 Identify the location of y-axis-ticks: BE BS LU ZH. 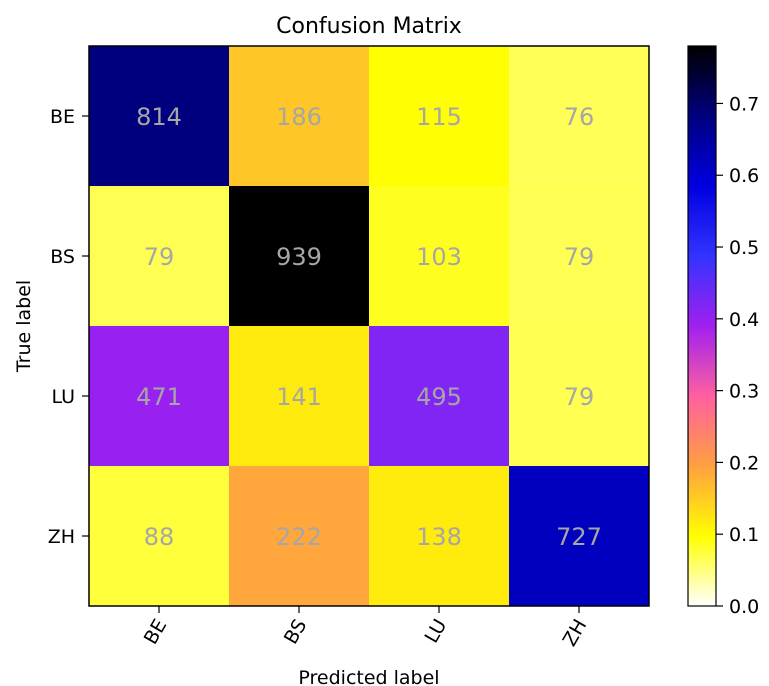
(68, 327).